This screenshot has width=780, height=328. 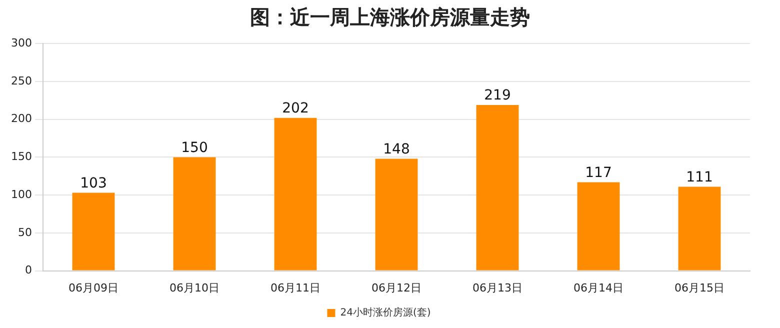 I want to click on y-tick-label: 200, so click(x=21, y=119).